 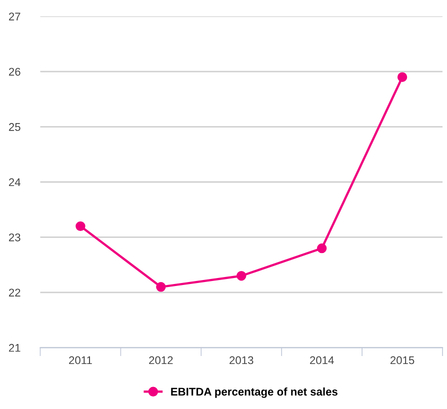 I want to click on x-tick-label: 2015, so click(x=402, y=360).